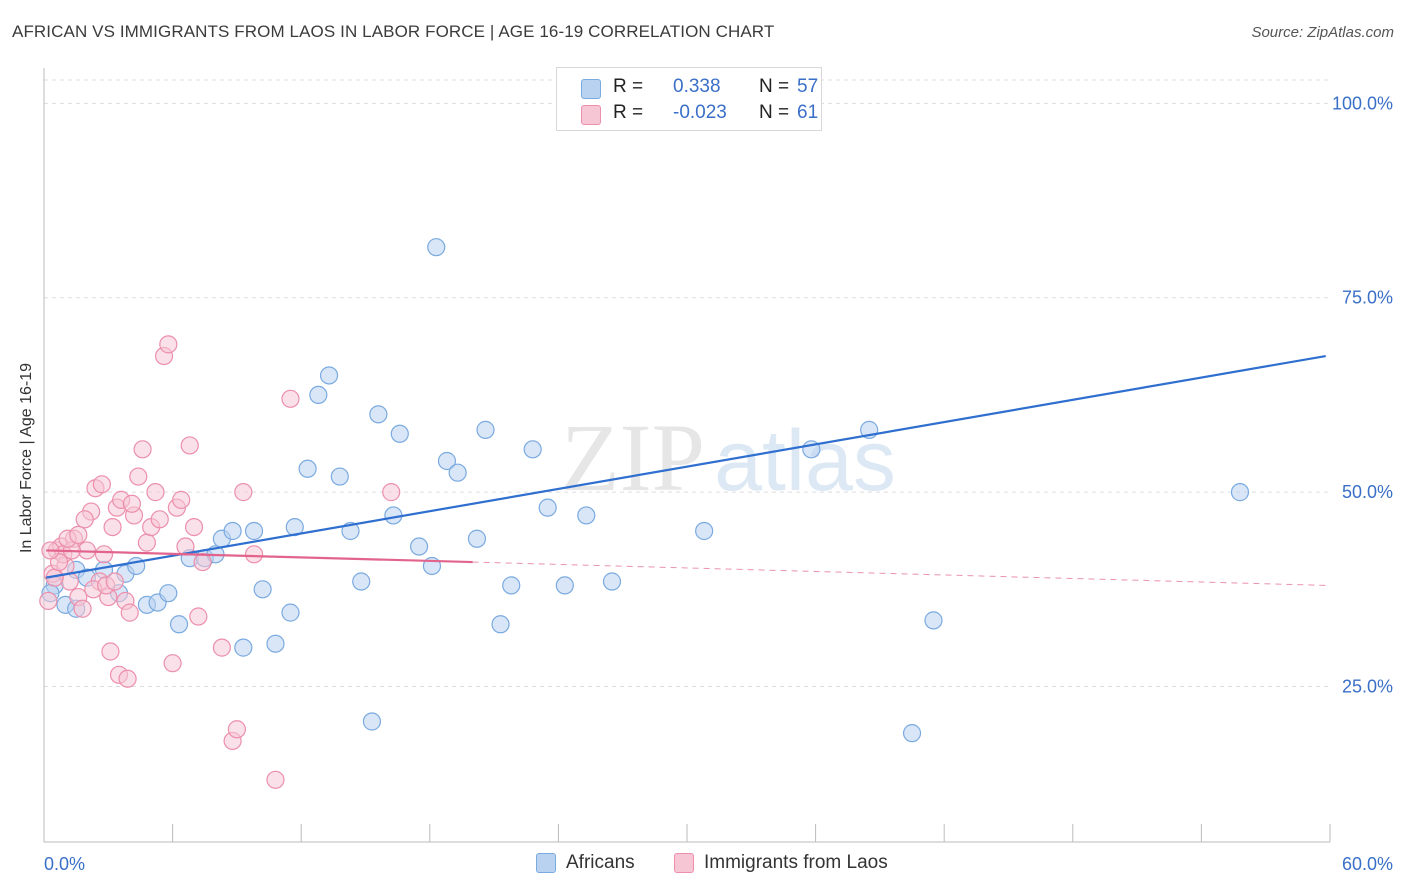 Image resolution: width=1406 pixels, height=892 pixels. What do you see at coordinates (64, 864) in the screenshot?
I see `x-tick-label: 0.0%` at bounding box center [64, 864].